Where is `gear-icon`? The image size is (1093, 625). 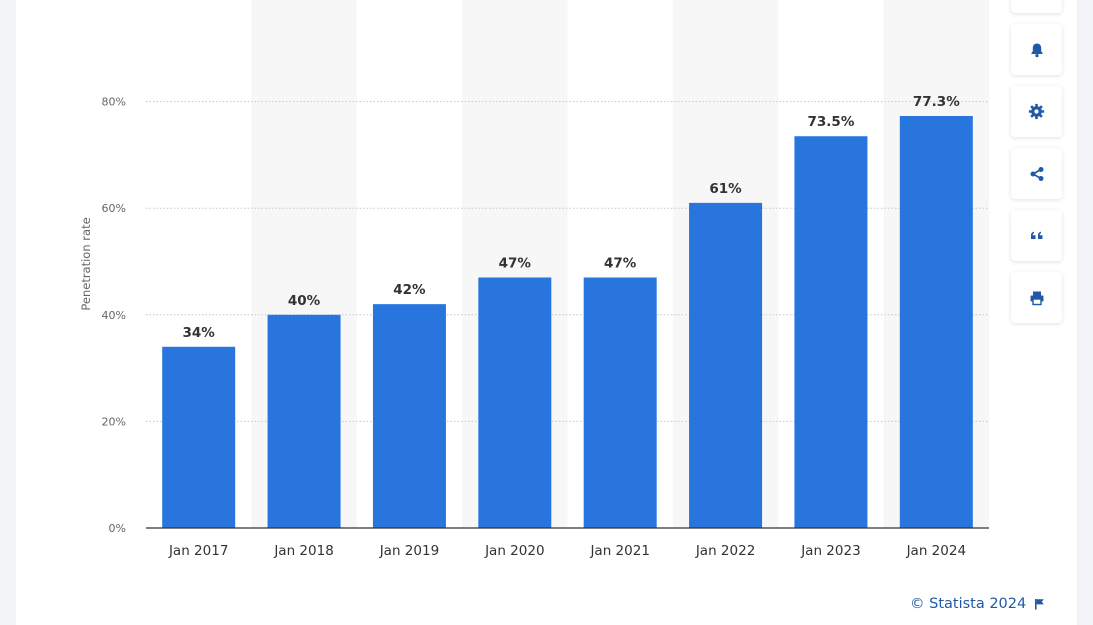 gear-icon is located at coordinates (1036, 111).